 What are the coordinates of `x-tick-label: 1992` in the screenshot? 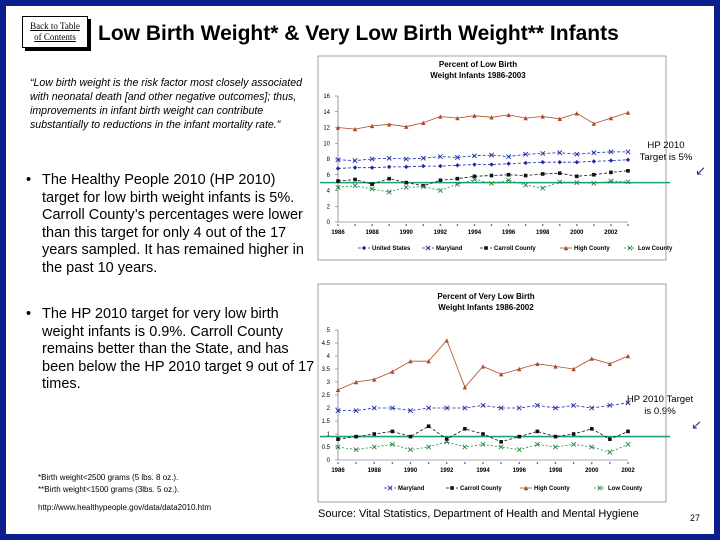 It's located at (447, 471).